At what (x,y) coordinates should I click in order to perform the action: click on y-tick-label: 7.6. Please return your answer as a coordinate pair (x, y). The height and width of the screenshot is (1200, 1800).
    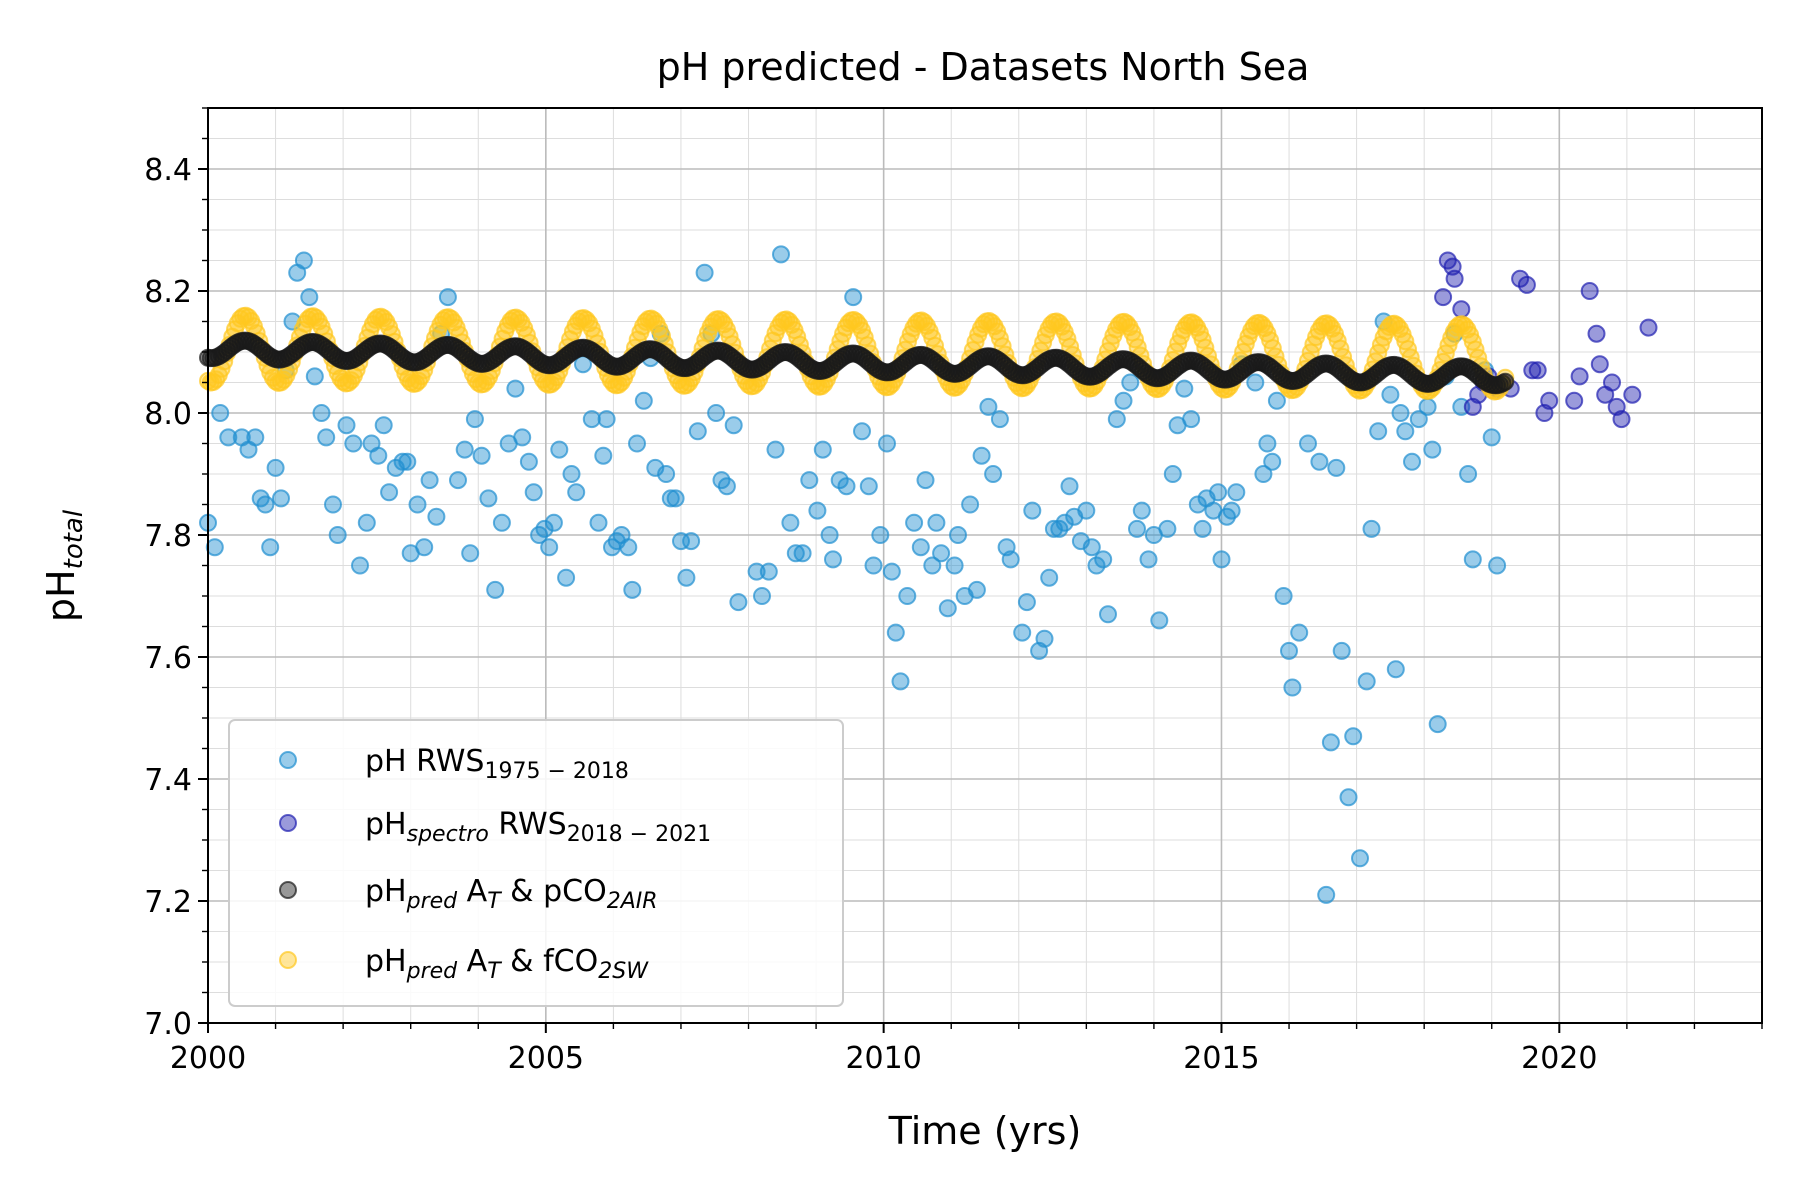
    Looking at the image, I should click on (168, 658).